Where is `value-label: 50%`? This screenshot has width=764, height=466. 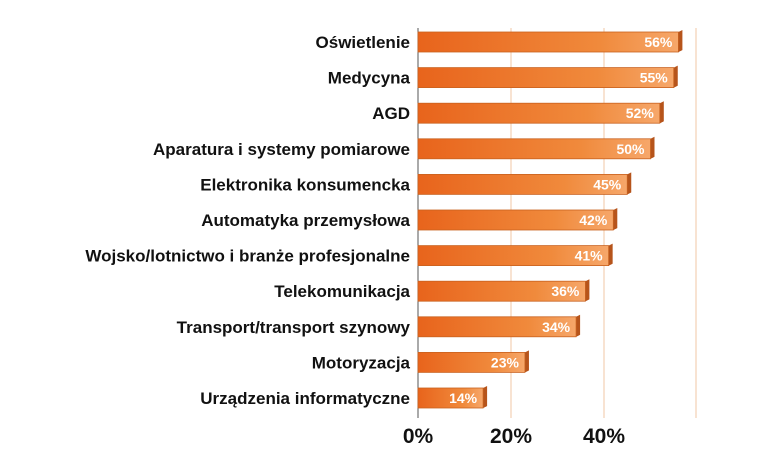
value-label: 50% is located at coordinates (630, 149).